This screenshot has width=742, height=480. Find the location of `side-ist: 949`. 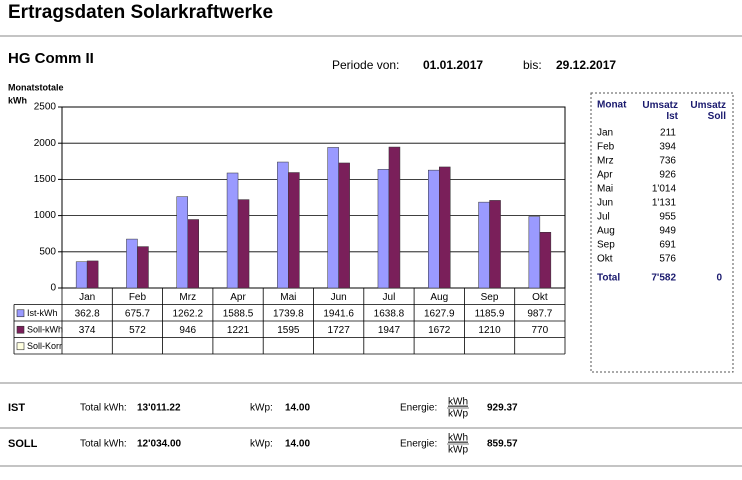

side-ist: 949 is located at coordinates (667, 231).